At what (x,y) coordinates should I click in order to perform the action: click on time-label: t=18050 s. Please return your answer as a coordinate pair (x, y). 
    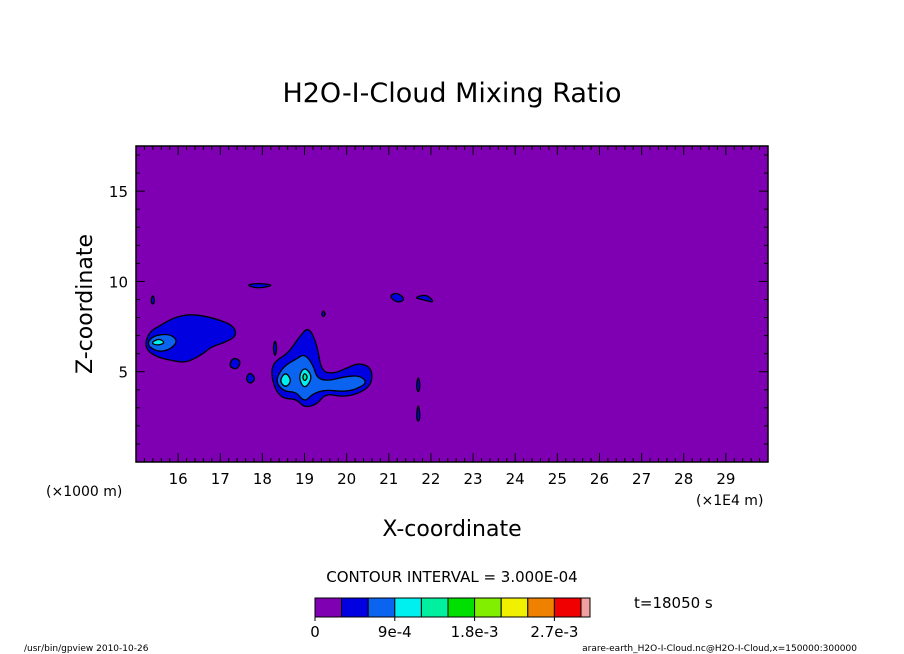
    Looking at the image, I should click on (673, 603).